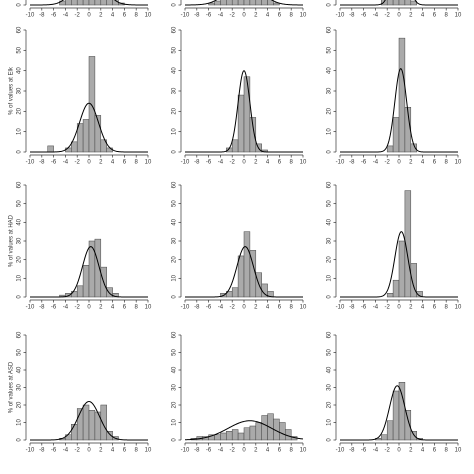  Describe the element at coordinates (12, 240) in the screenshot. I see `y-axis-label: % of values at HAD` at that location.